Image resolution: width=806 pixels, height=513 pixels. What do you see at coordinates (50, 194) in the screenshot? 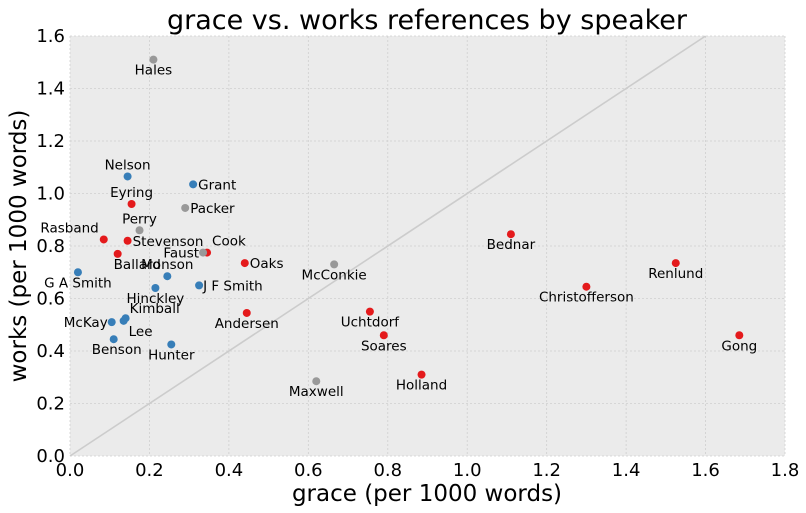
I see `y-tick-label: 1.0` at bounding box center [50, 194].